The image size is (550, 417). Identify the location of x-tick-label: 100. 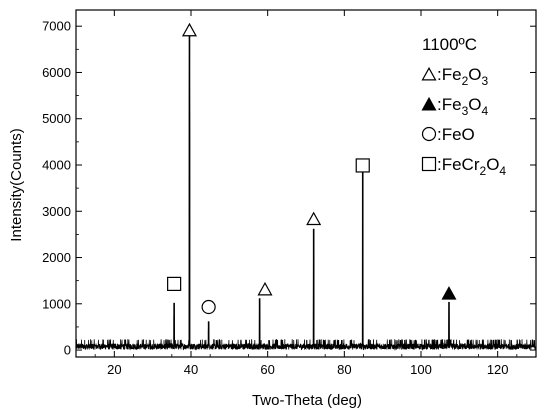
(421, 369).